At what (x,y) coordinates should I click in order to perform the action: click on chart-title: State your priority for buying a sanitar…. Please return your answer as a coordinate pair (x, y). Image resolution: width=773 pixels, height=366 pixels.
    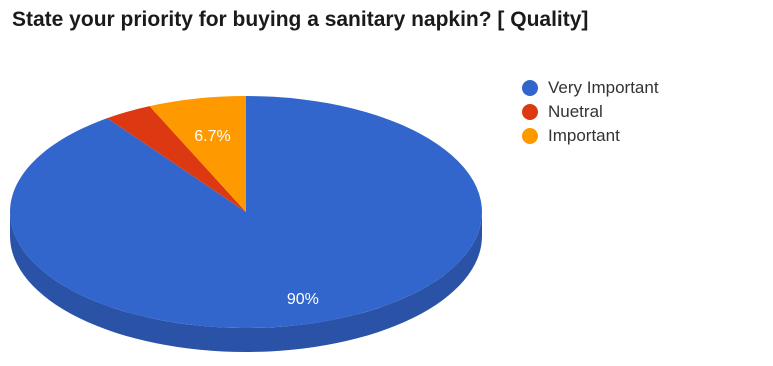
    Looking at the image, I should click on (300, 19).